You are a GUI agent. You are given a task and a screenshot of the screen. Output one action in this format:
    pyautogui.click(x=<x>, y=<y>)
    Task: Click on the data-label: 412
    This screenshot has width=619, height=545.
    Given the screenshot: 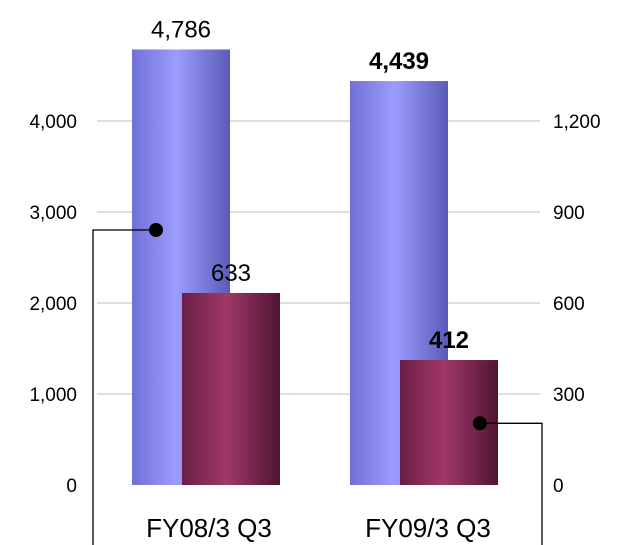 What is the action you would take?
    pyautogui.click(x=449, y=340)
    